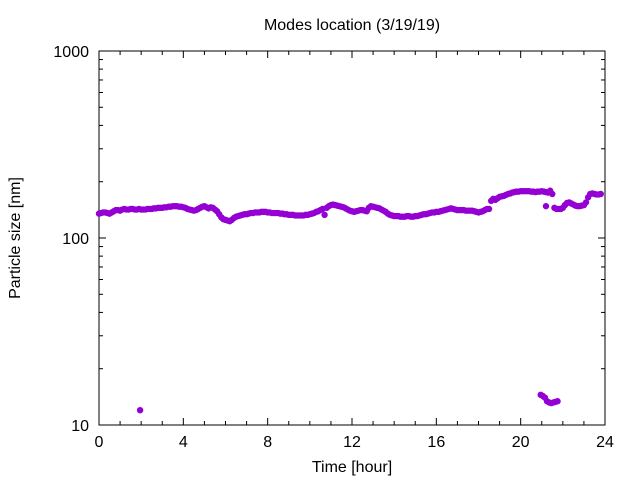 Image resolution: width=640 pixels, height=485 pixels. Describe the element at coordinates (71, 52) in the screenshot. I see `y-tick-label: 1000` at that location.